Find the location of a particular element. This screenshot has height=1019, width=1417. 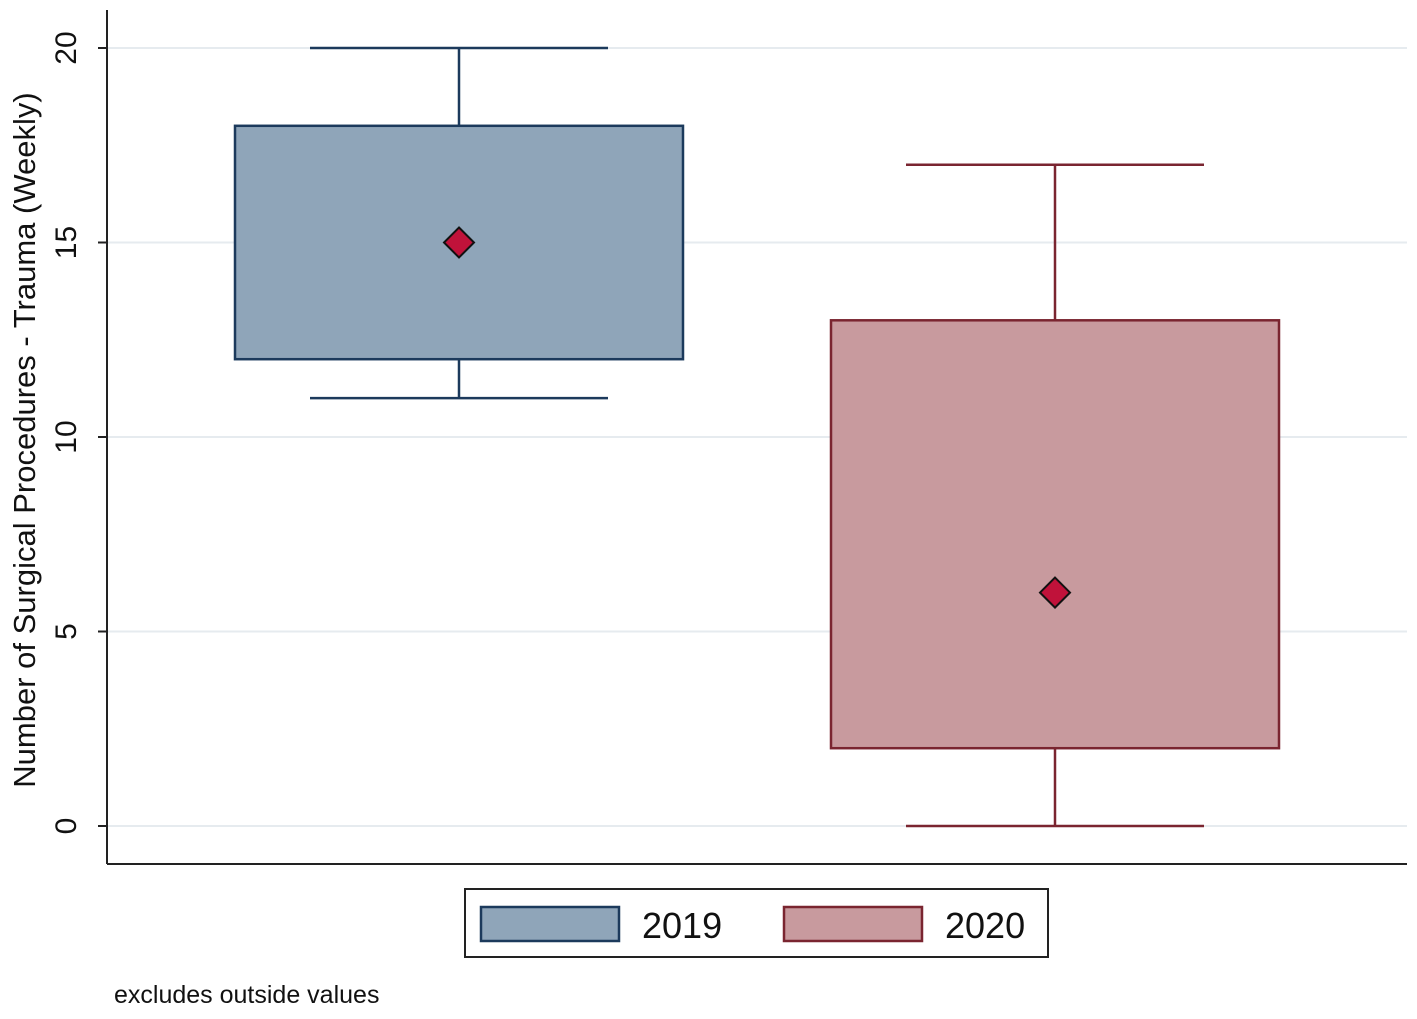

y-tick-label-10: 10 is located at coordinates (66, 436).